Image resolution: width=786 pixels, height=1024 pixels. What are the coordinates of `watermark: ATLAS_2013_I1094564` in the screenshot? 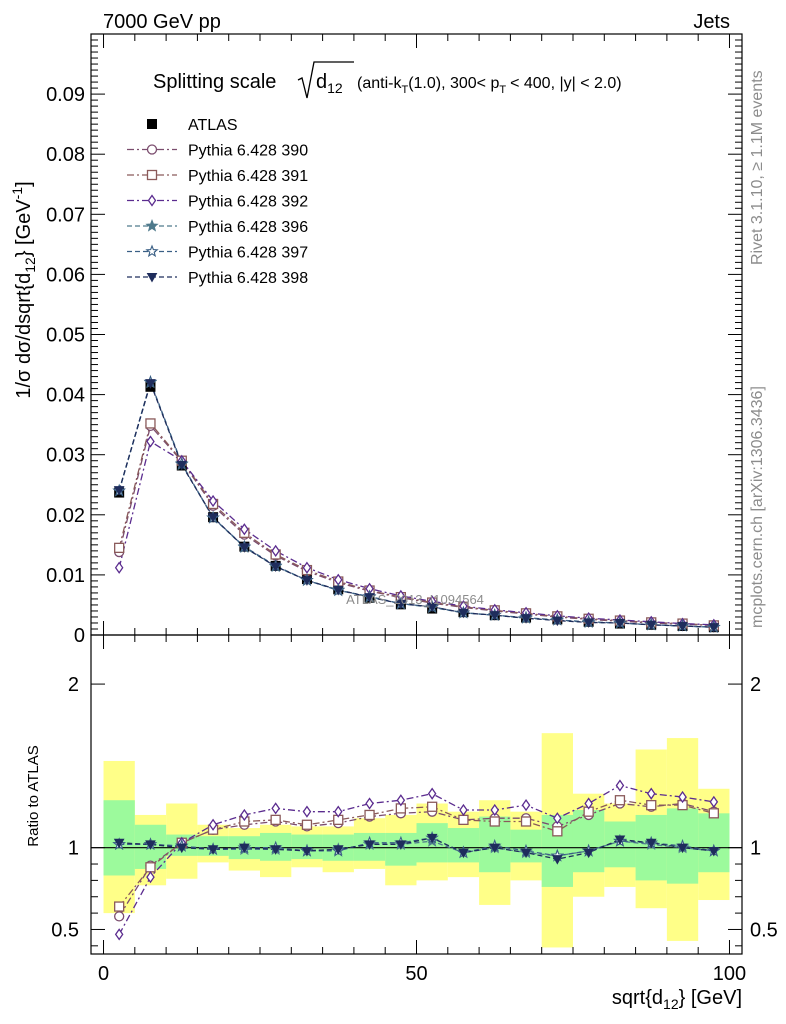 It's located at (415, 599).